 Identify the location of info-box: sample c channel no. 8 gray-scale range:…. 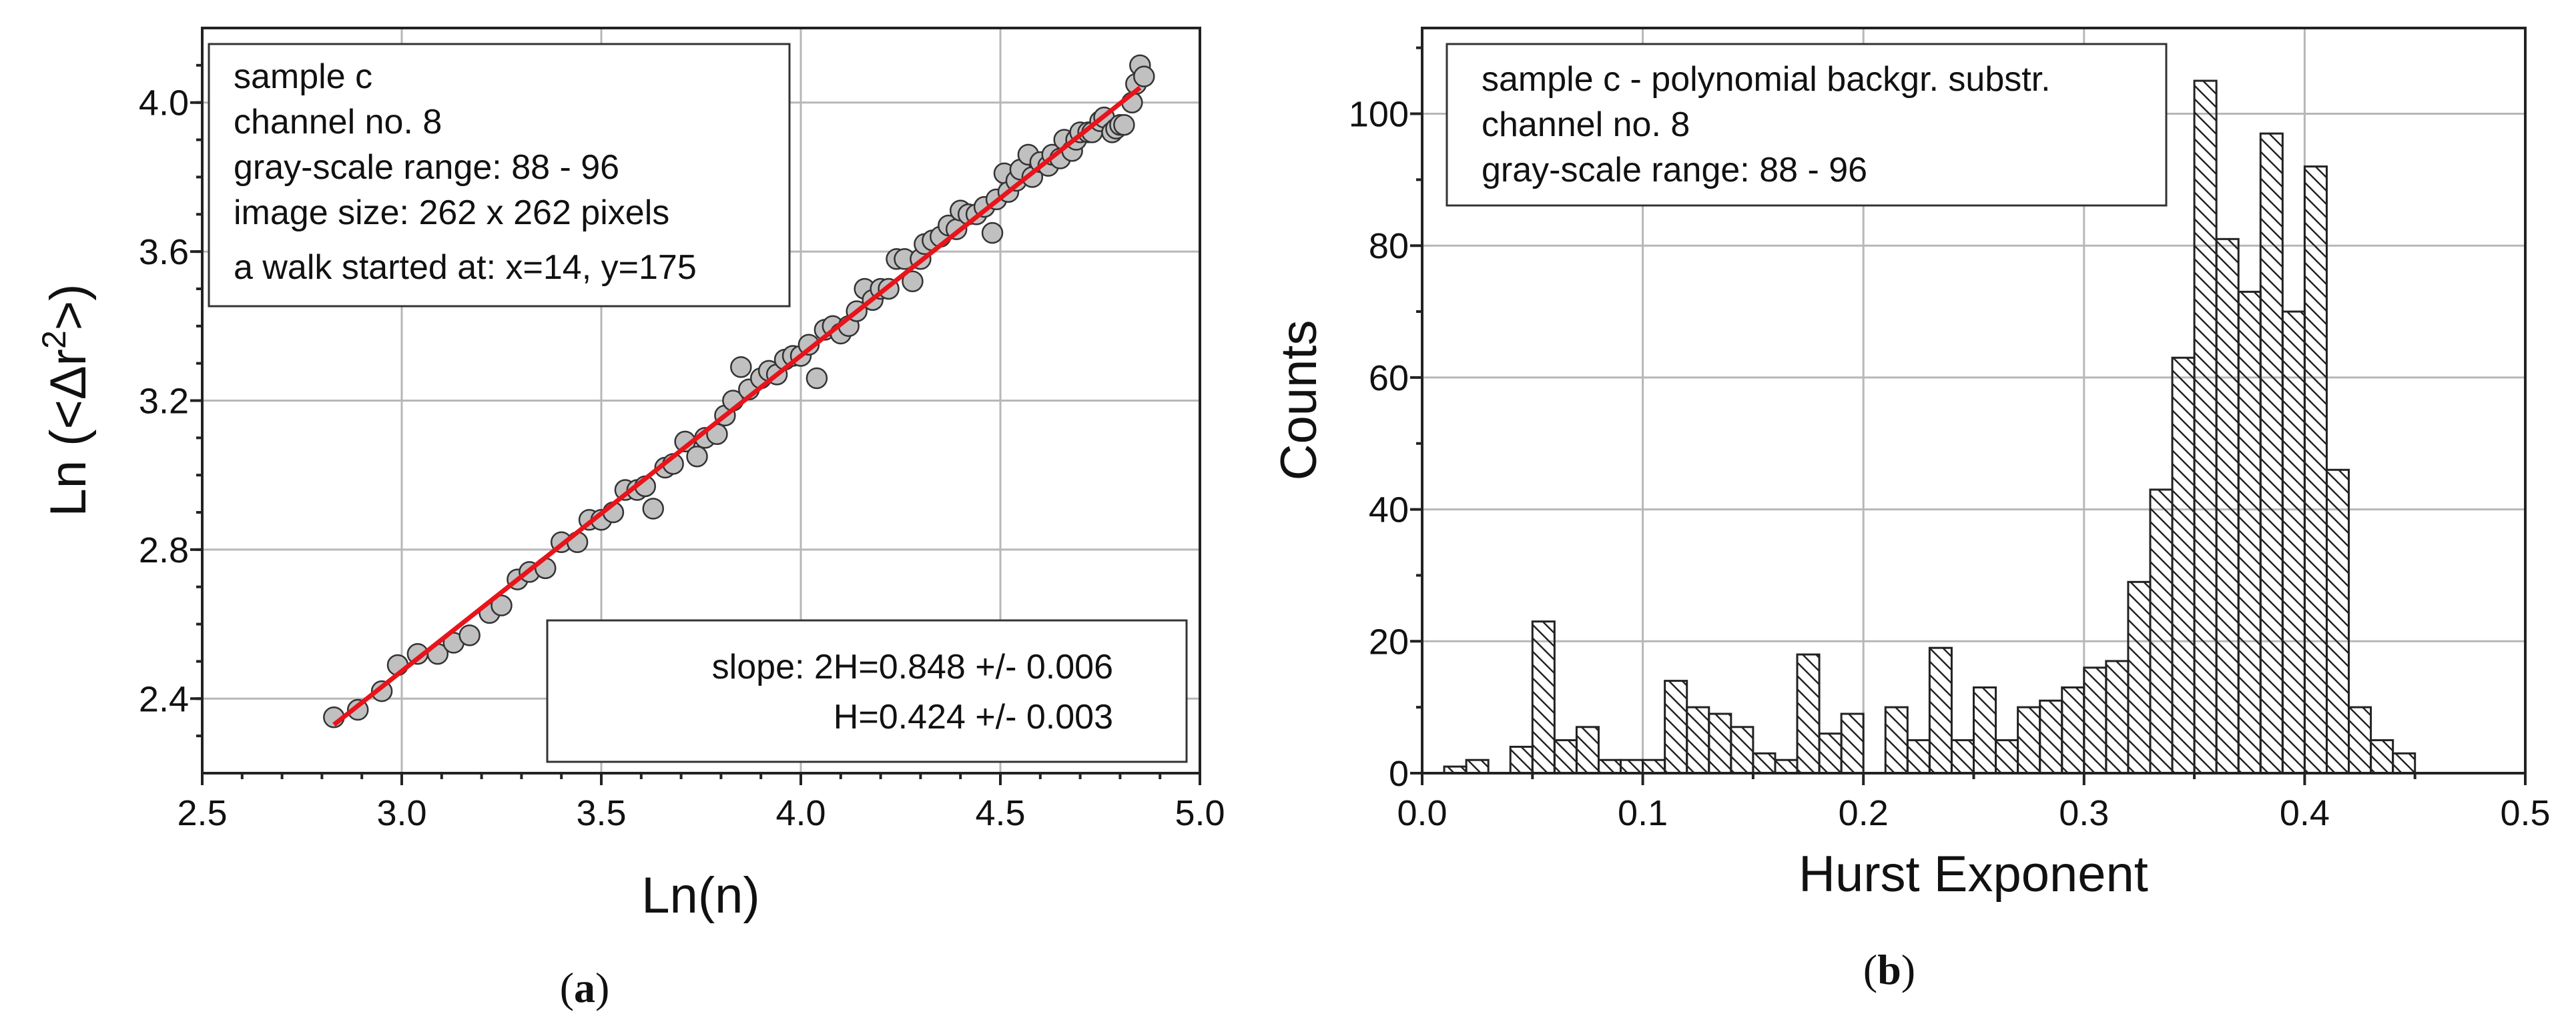
(499, 176).